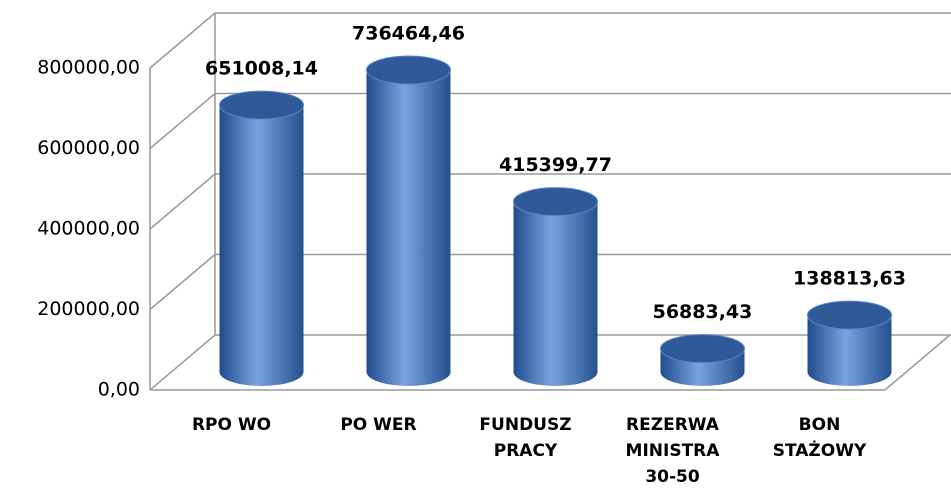 This screenshot has height=500, width=951. I want to click on y-tick-label: 800000,00, so click(88, 68).